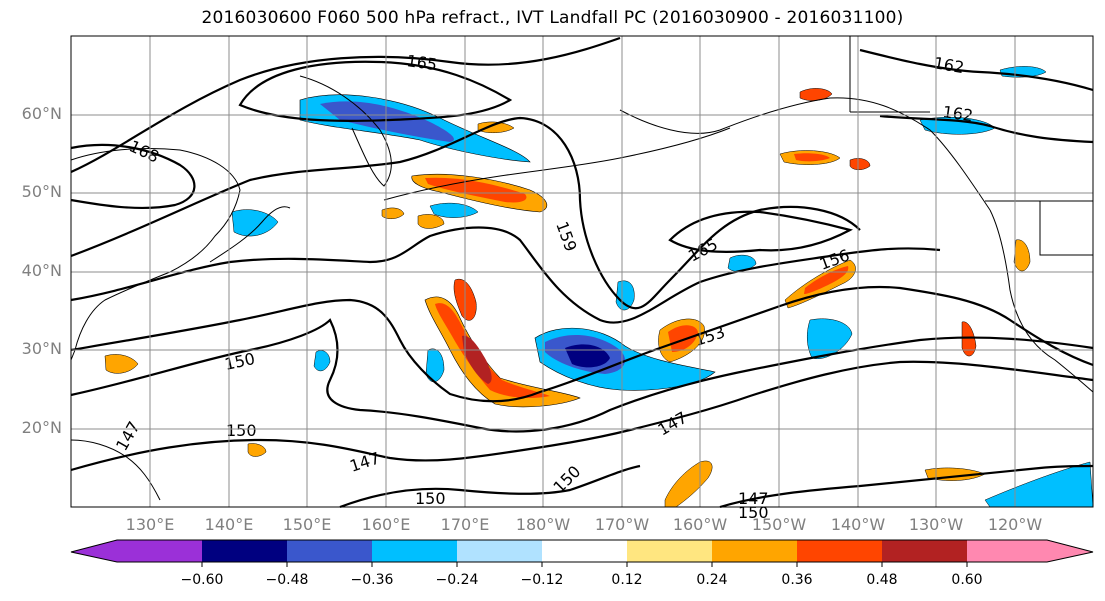 This screenshot has width=1105, height=601. Describe the element at coordinates (779, 524) in the screenshot. I see `lon-label: 150°W` at that location.